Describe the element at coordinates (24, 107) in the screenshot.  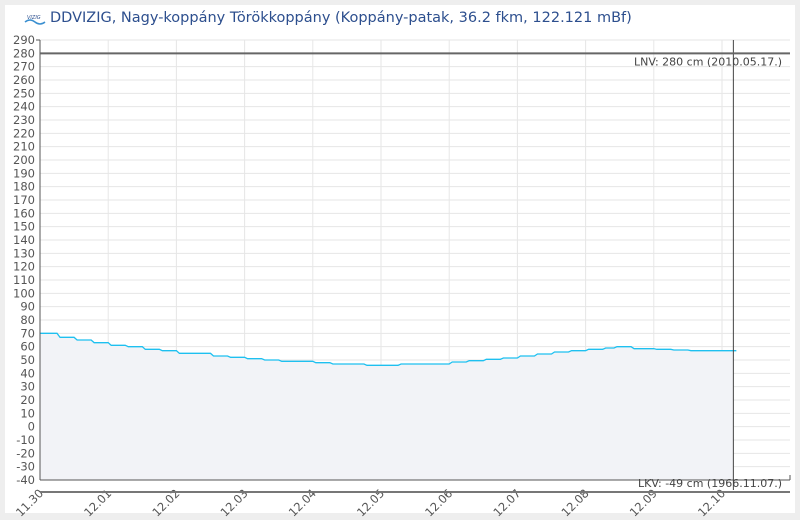
I see `y-tick-label: 240` at that location.